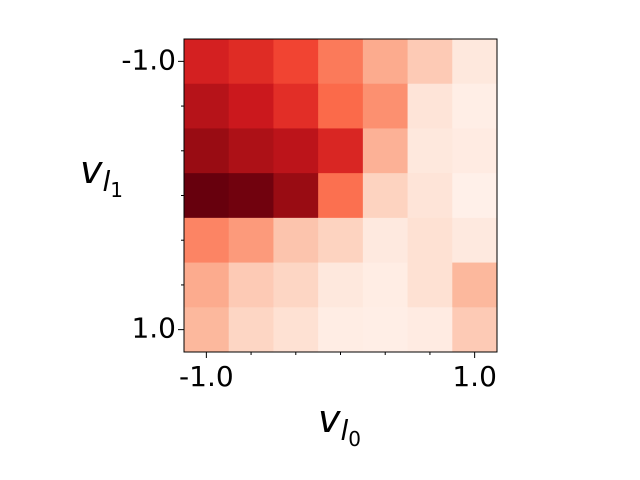  I want to click on x-tick-label: -1.0, so click(206, 376).